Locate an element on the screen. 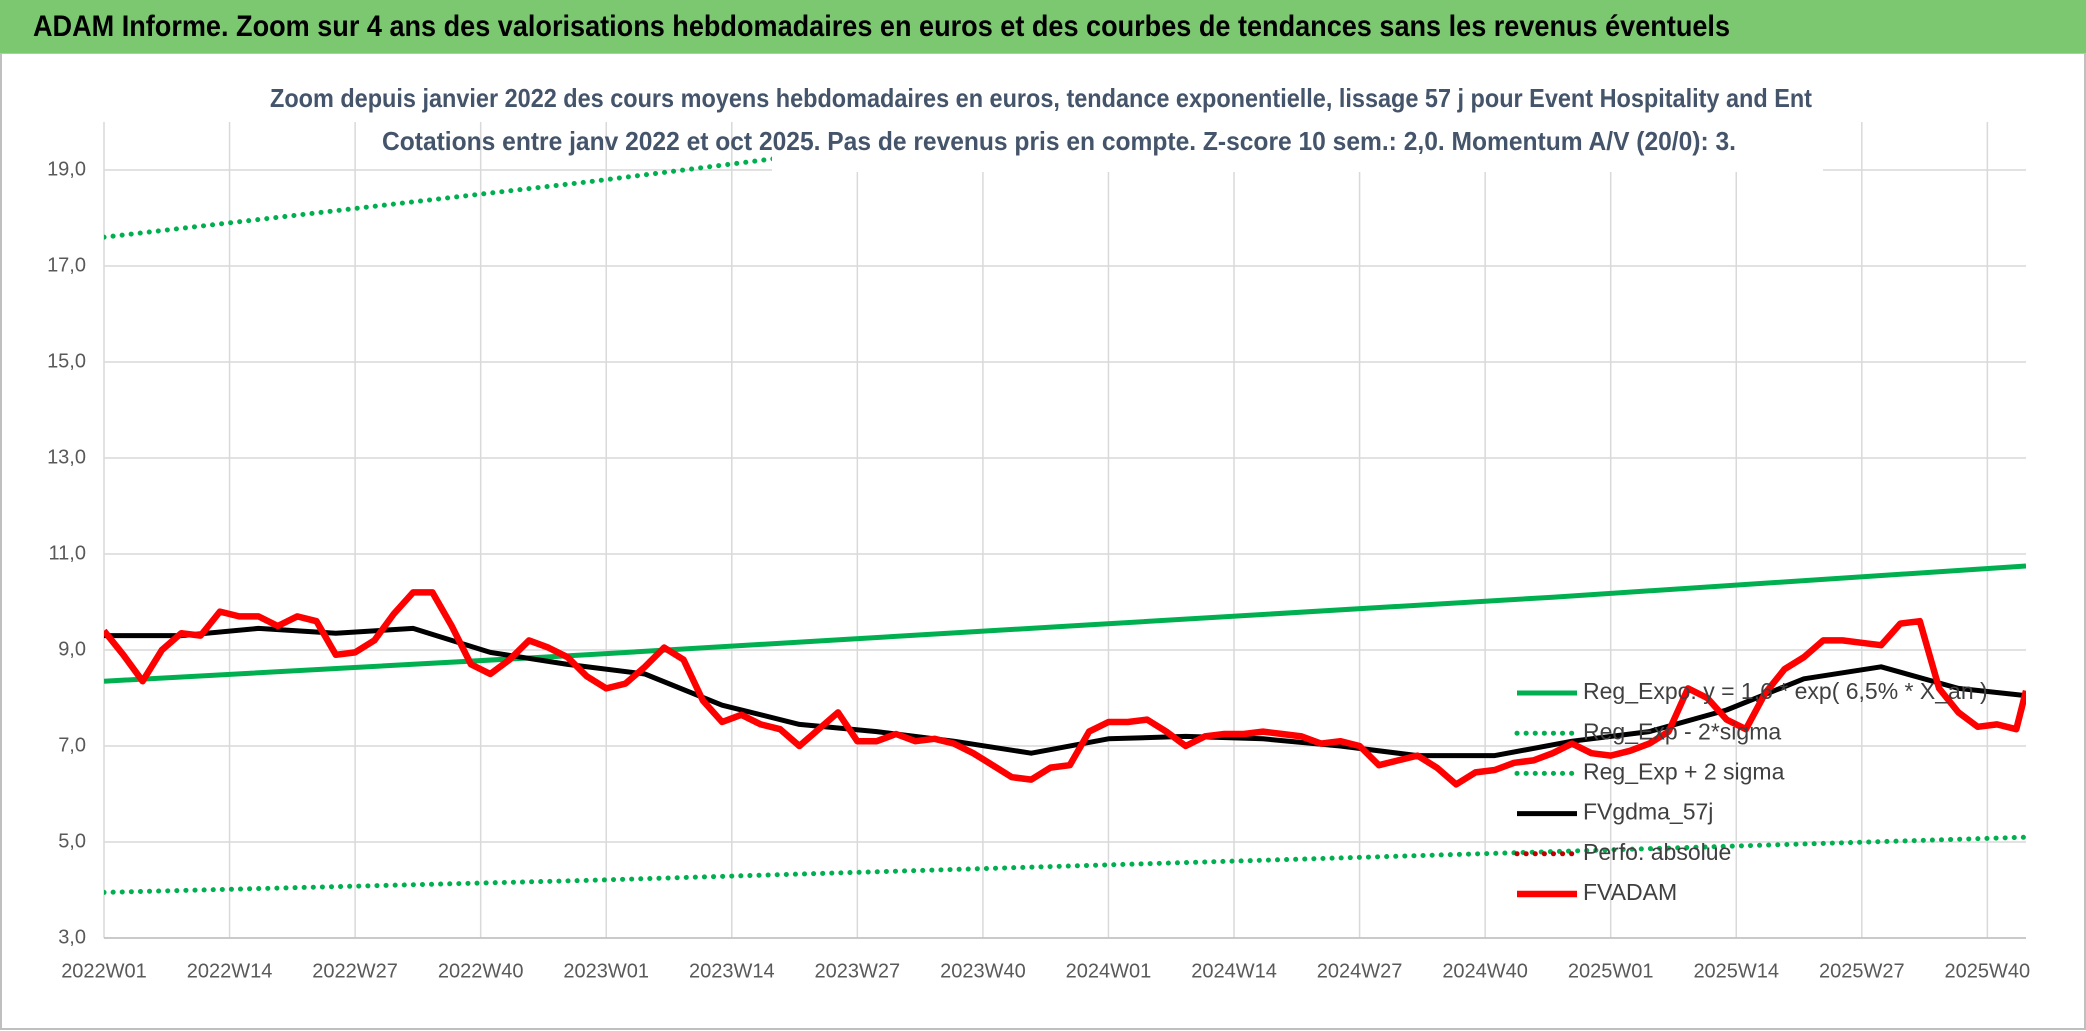 This screenshot has height=1031, width=2086. x-tick-label: 2025W40 is located at coordinates (1988, 971).